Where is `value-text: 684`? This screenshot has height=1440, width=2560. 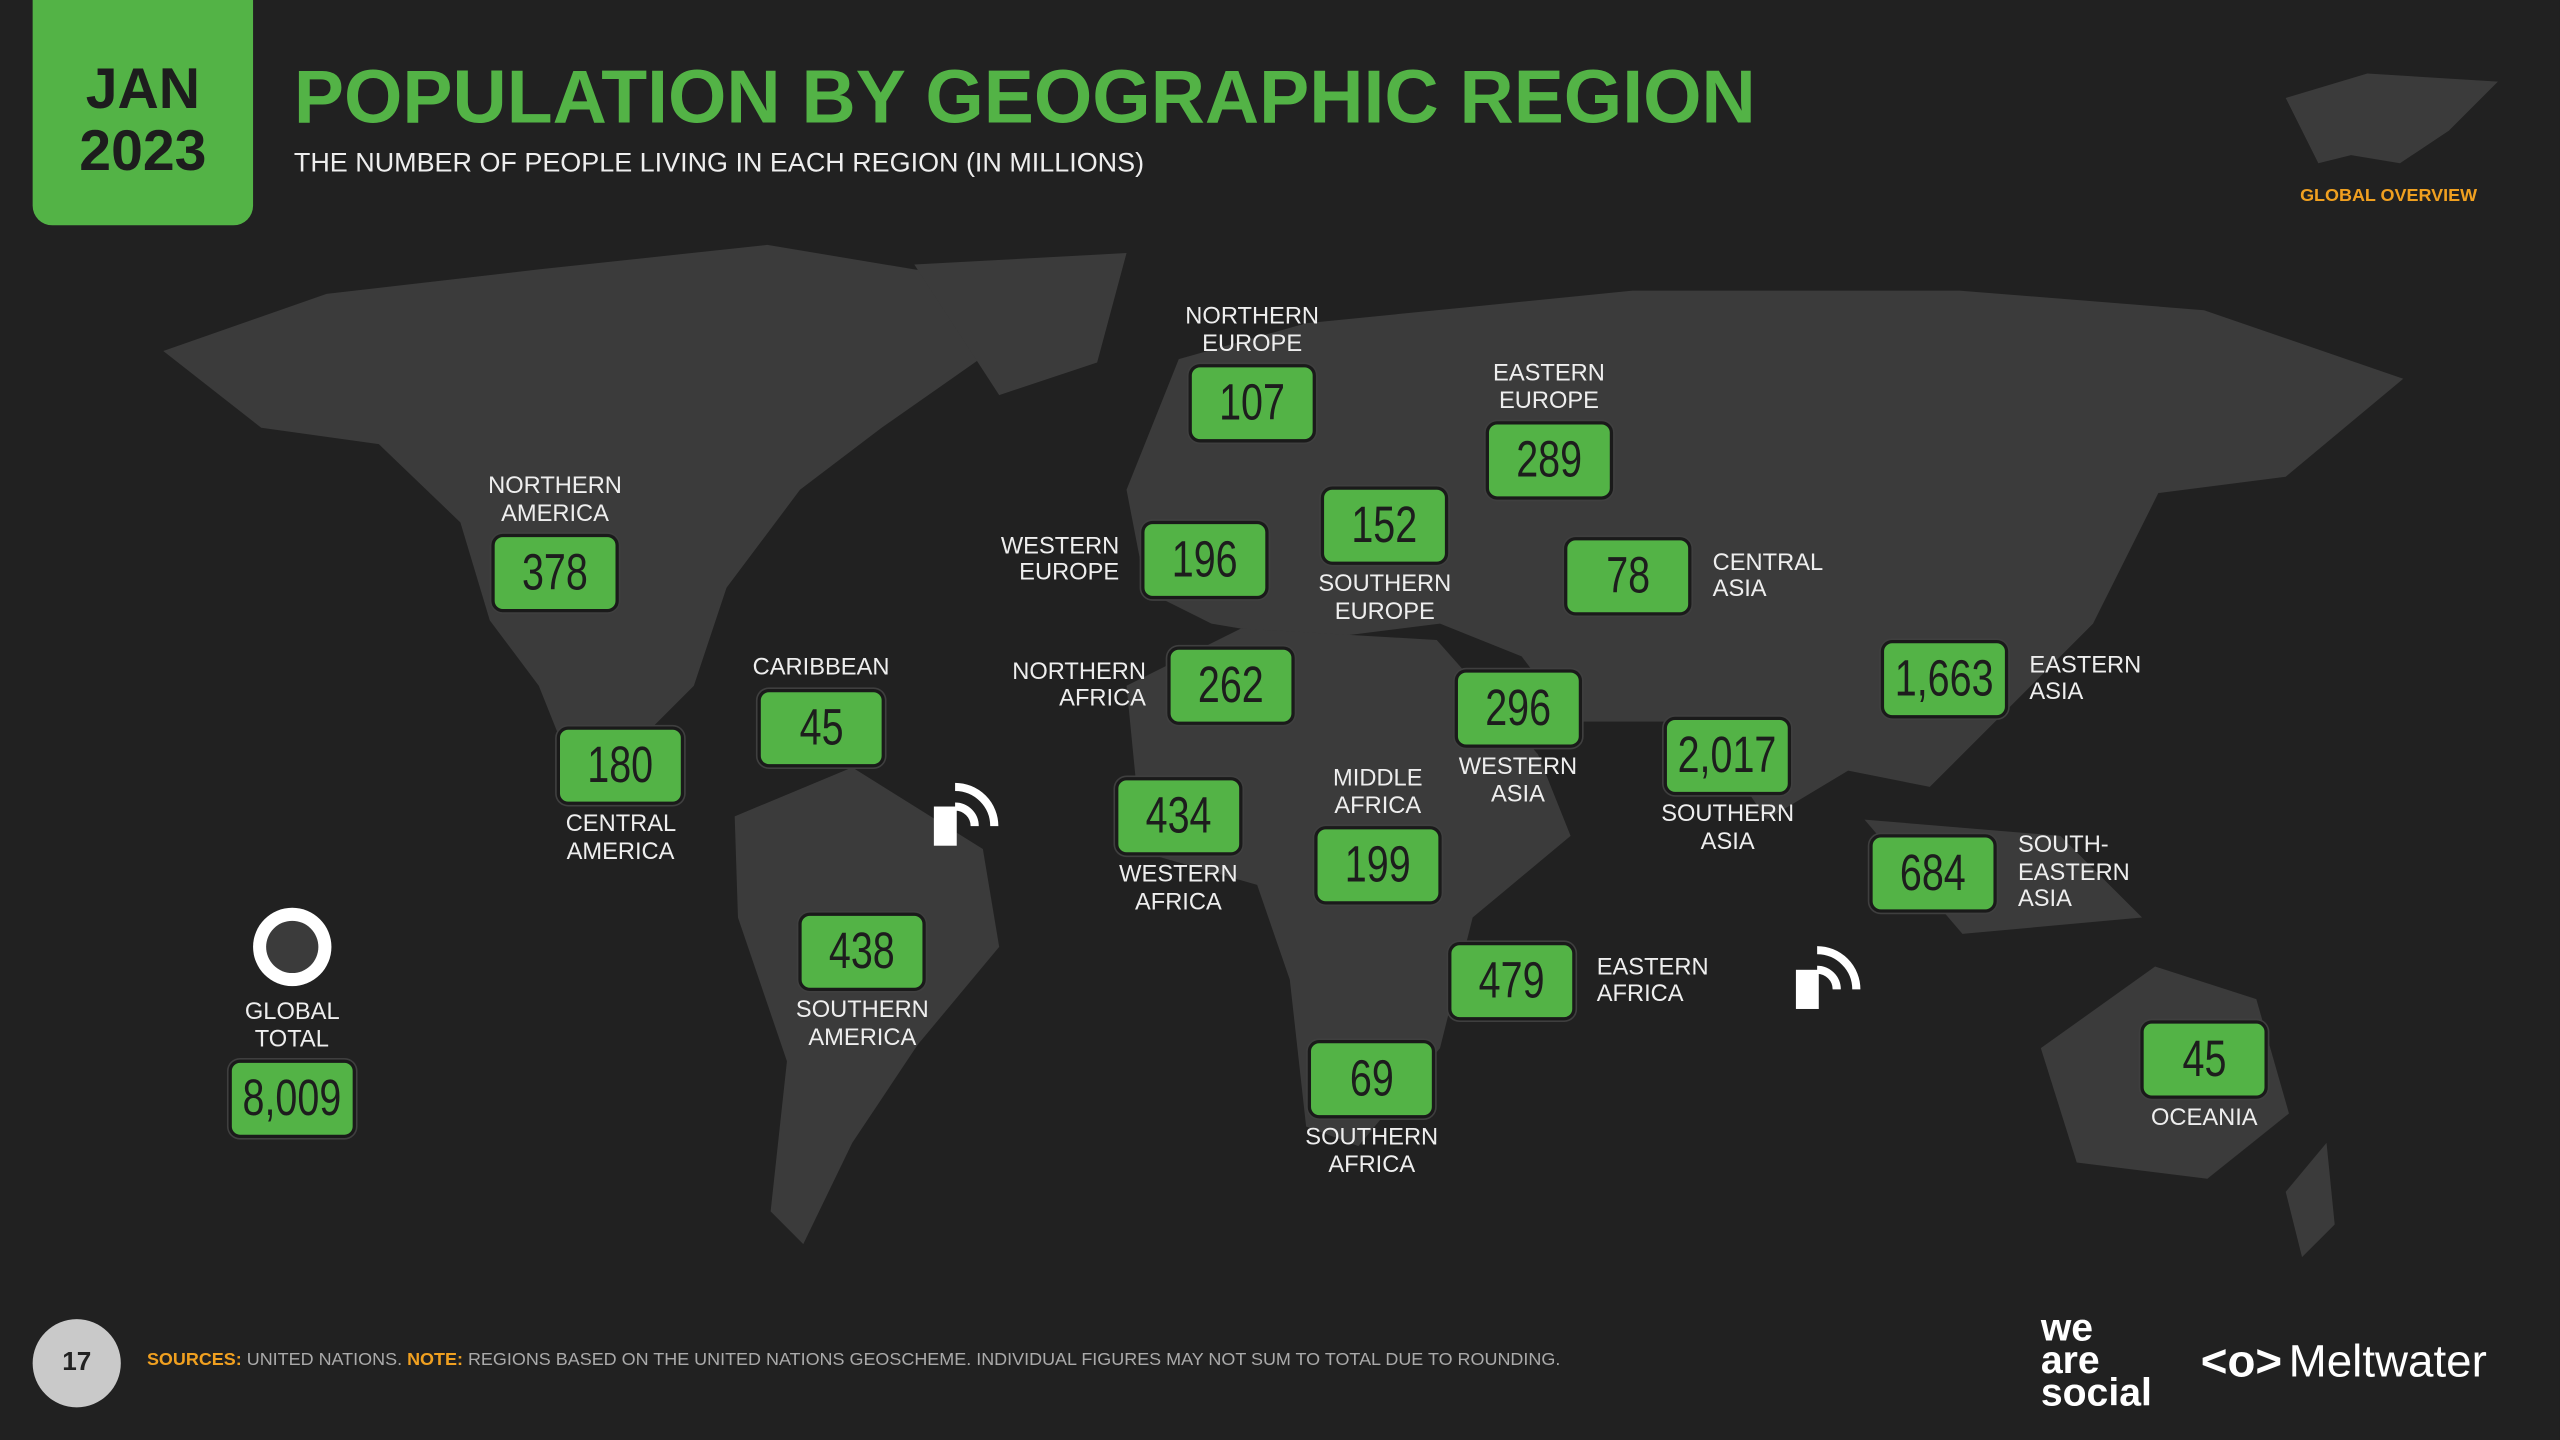
value-text: 684 is located at coordinates (1933, 873).